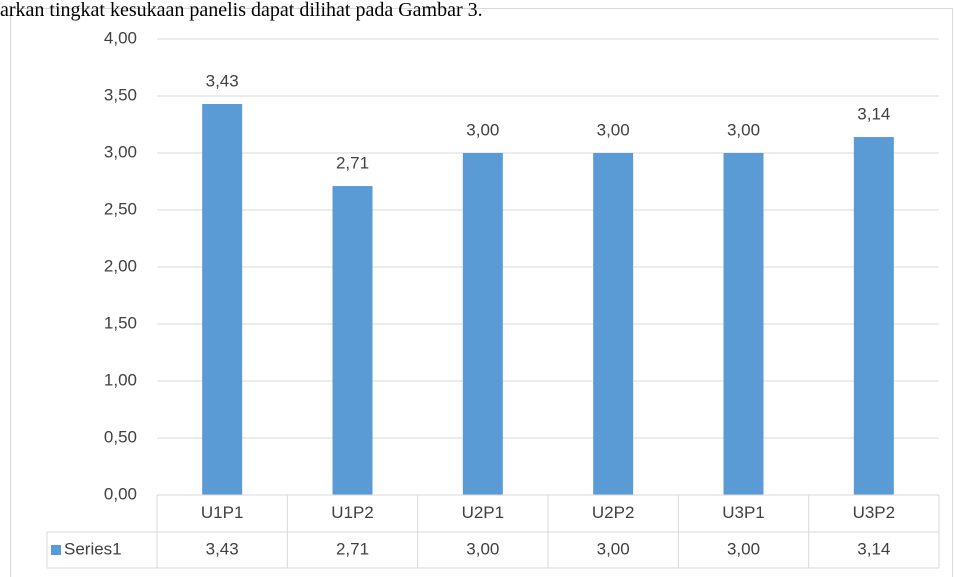 This screenshot has width=954, height=577. Describe the element at coordinates (120, 151) in the screenshot. I see `y-tick-label: 3,00` at that location.